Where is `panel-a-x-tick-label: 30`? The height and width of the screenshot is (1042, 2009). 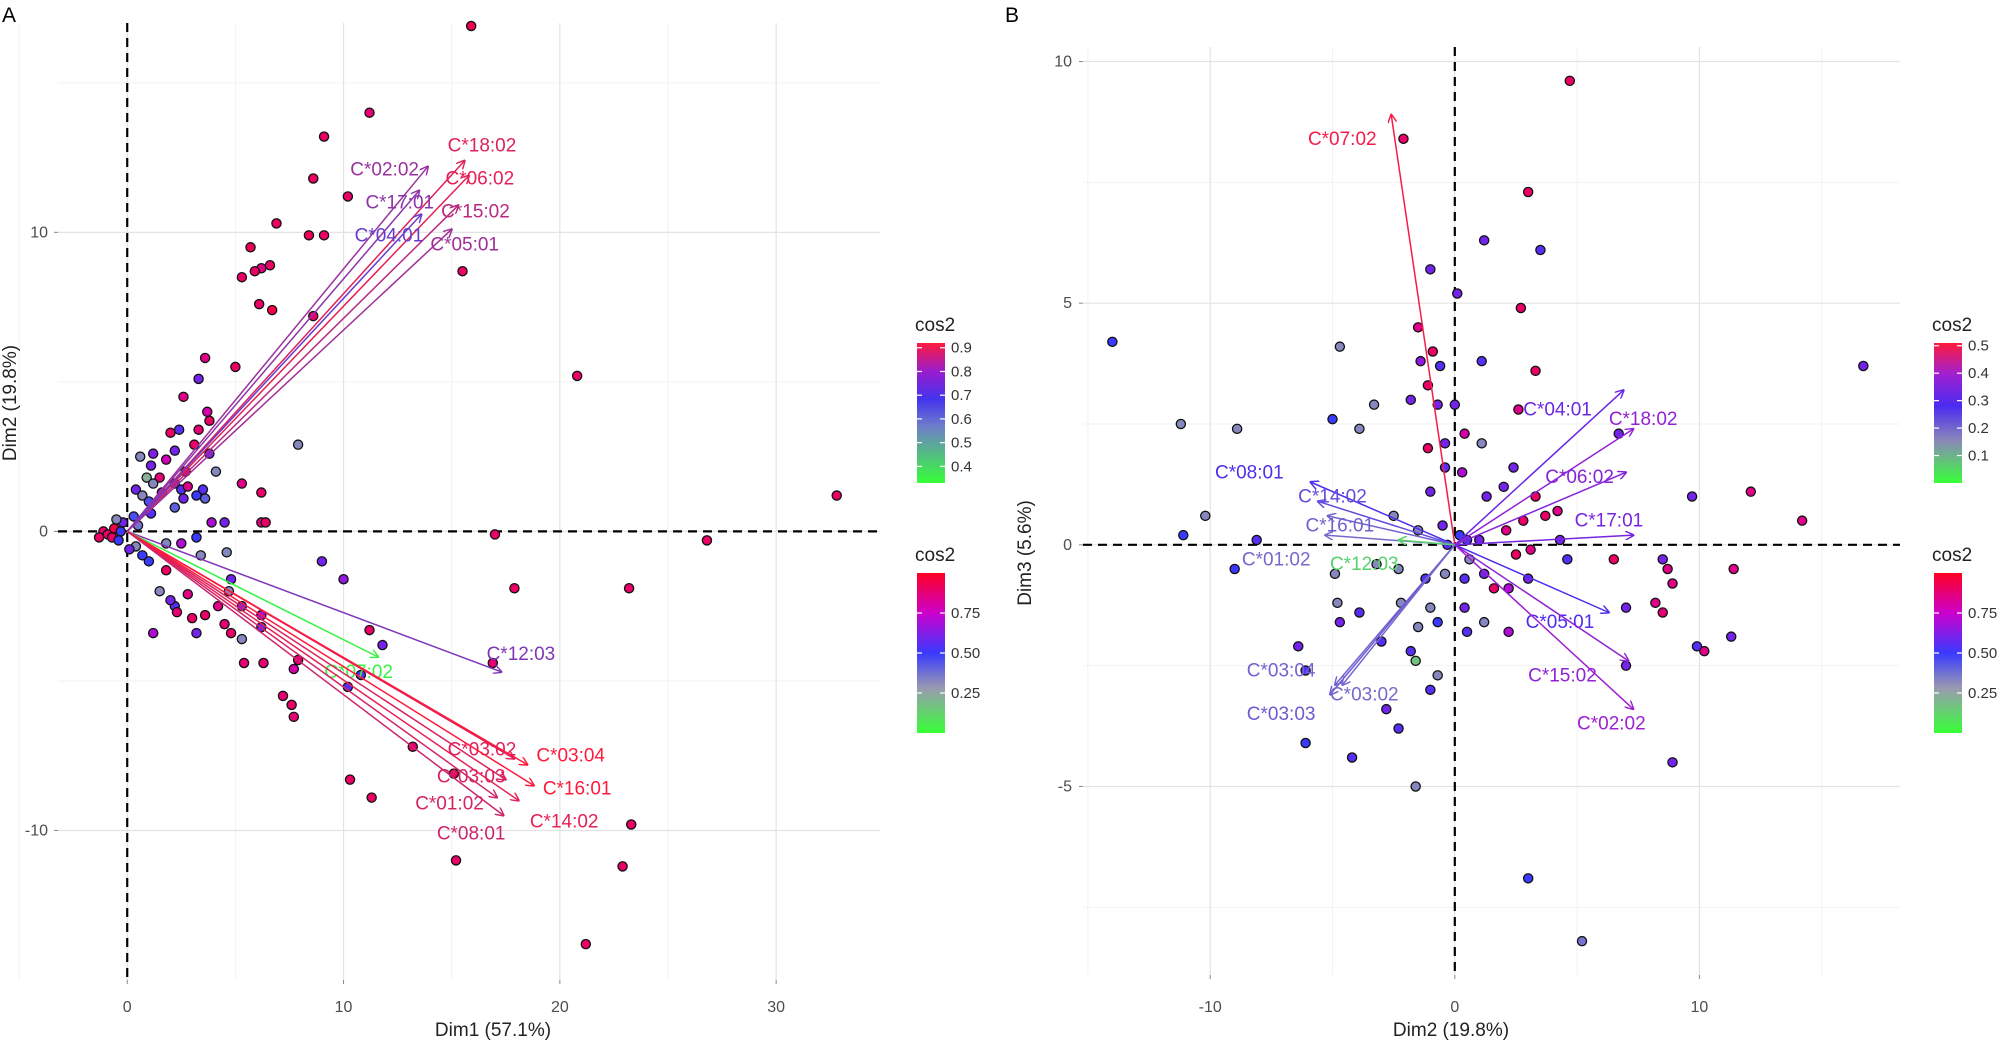 panel-a-x-tick-label: 30 is located at coordinates (776, 1007).